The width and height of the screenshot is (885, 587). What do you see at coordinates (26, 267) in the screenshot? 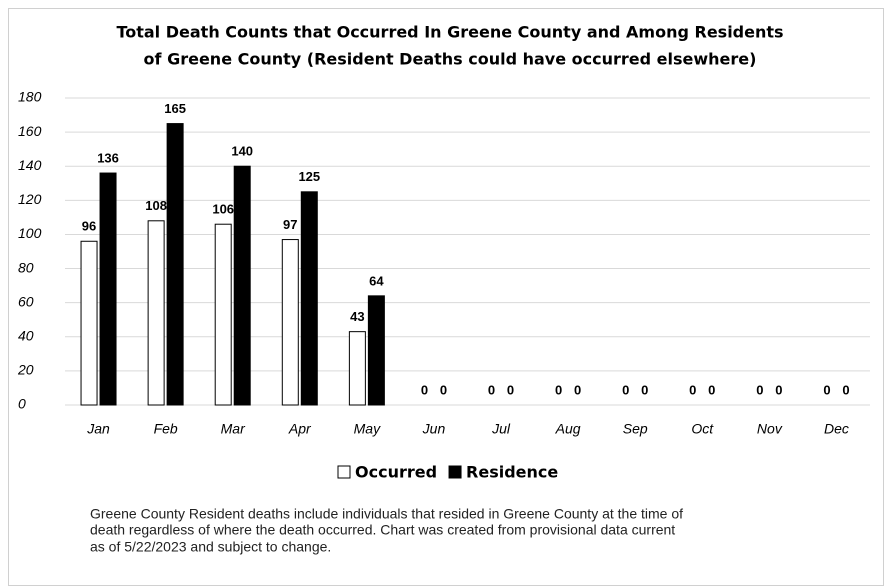
I see `y-tick-label: 80` at bounding box center [26, 267].